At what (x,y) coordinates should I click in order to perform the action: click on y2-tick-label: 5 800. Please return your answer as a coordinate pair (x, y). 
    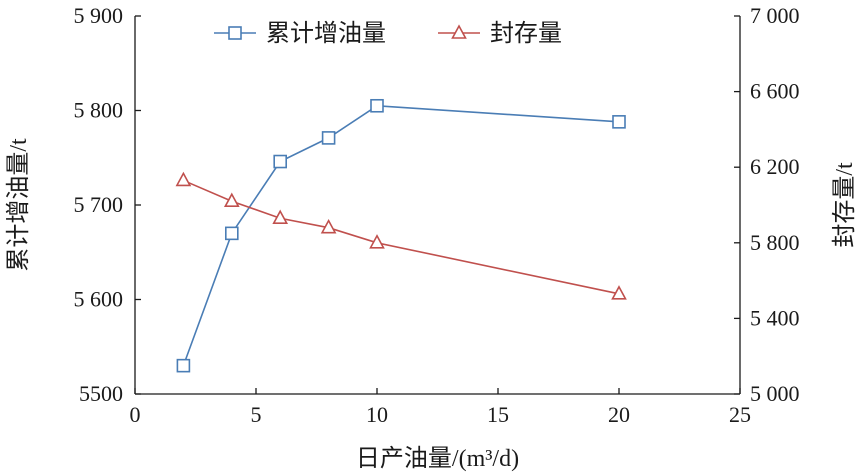
    Looking at the image, I should click on (775, 242).